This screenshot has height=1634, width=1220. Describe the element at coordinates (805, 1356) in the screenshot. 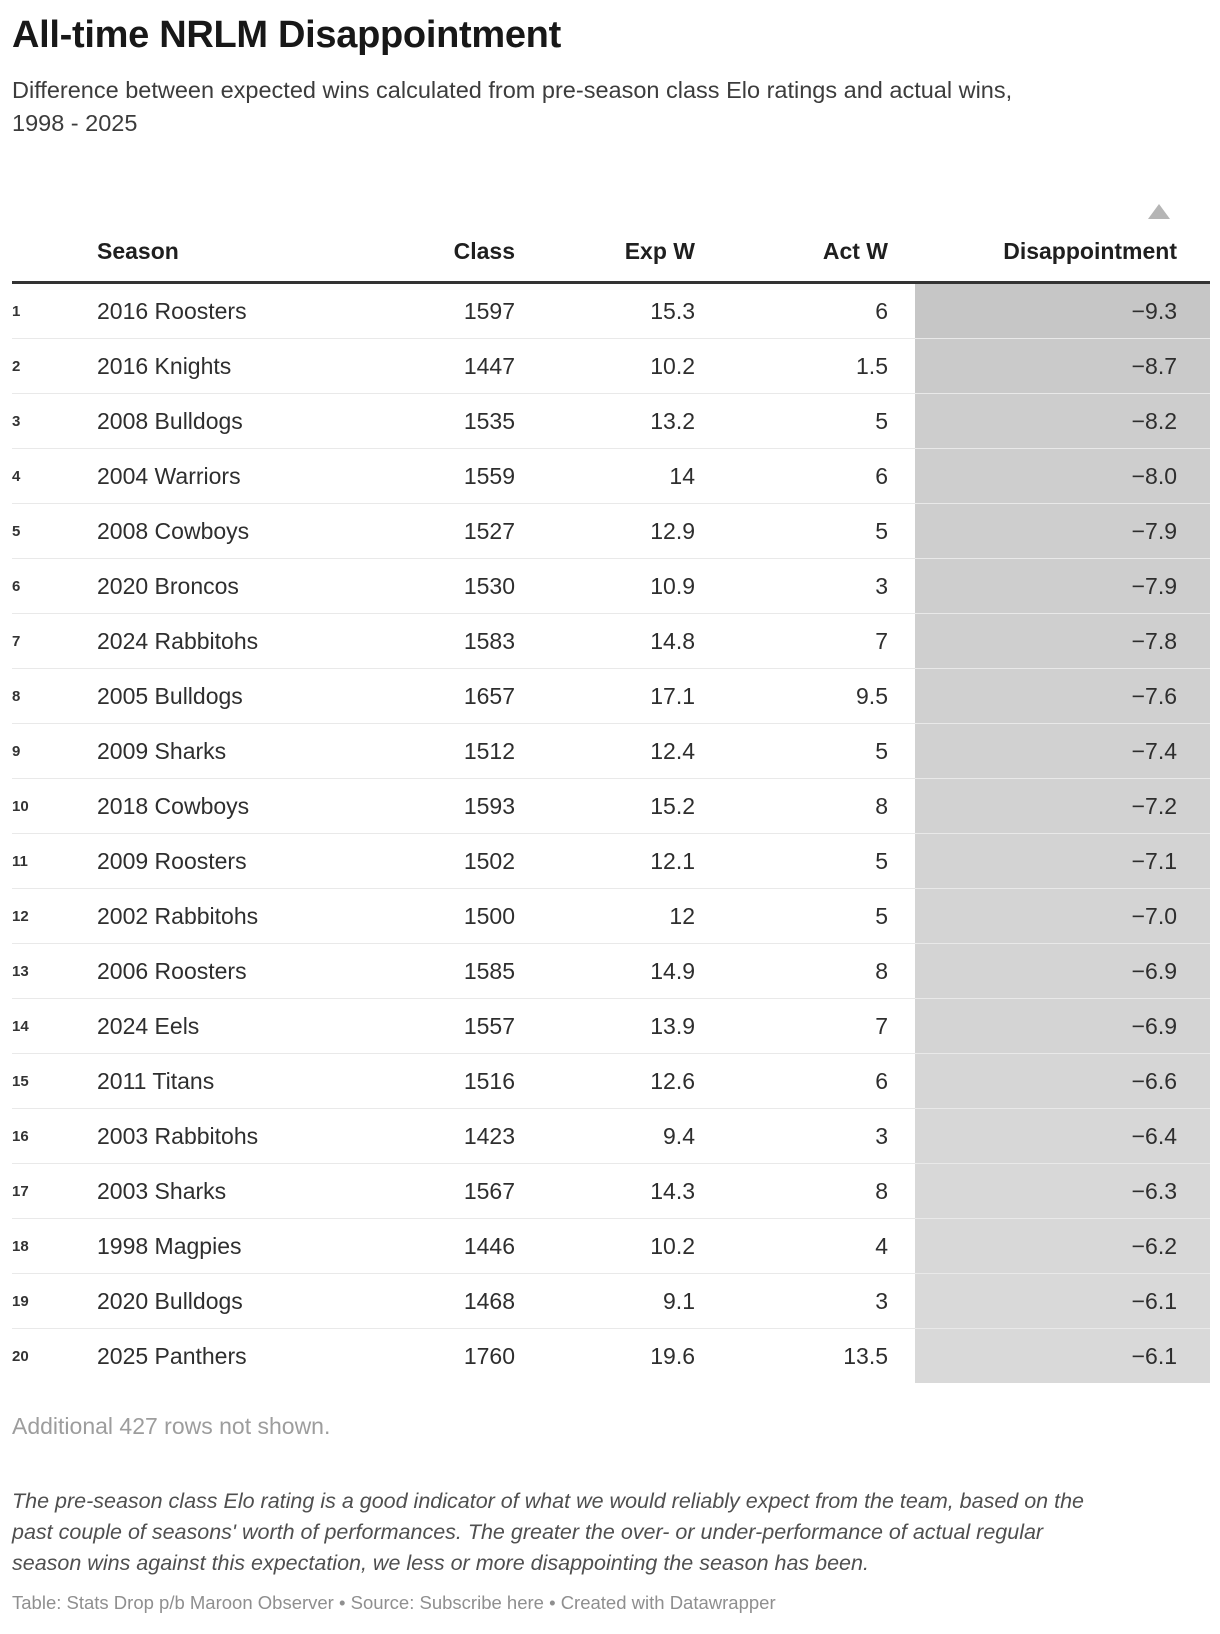

I see `act-w-cell: 13.5` at that location.